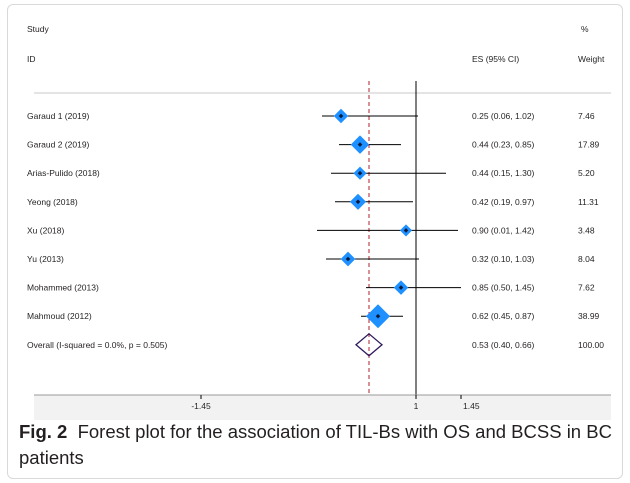 The height and width of the screenshot is (483, 630). I want to click on study-label: Mohammed (2013), so click(63, 288).